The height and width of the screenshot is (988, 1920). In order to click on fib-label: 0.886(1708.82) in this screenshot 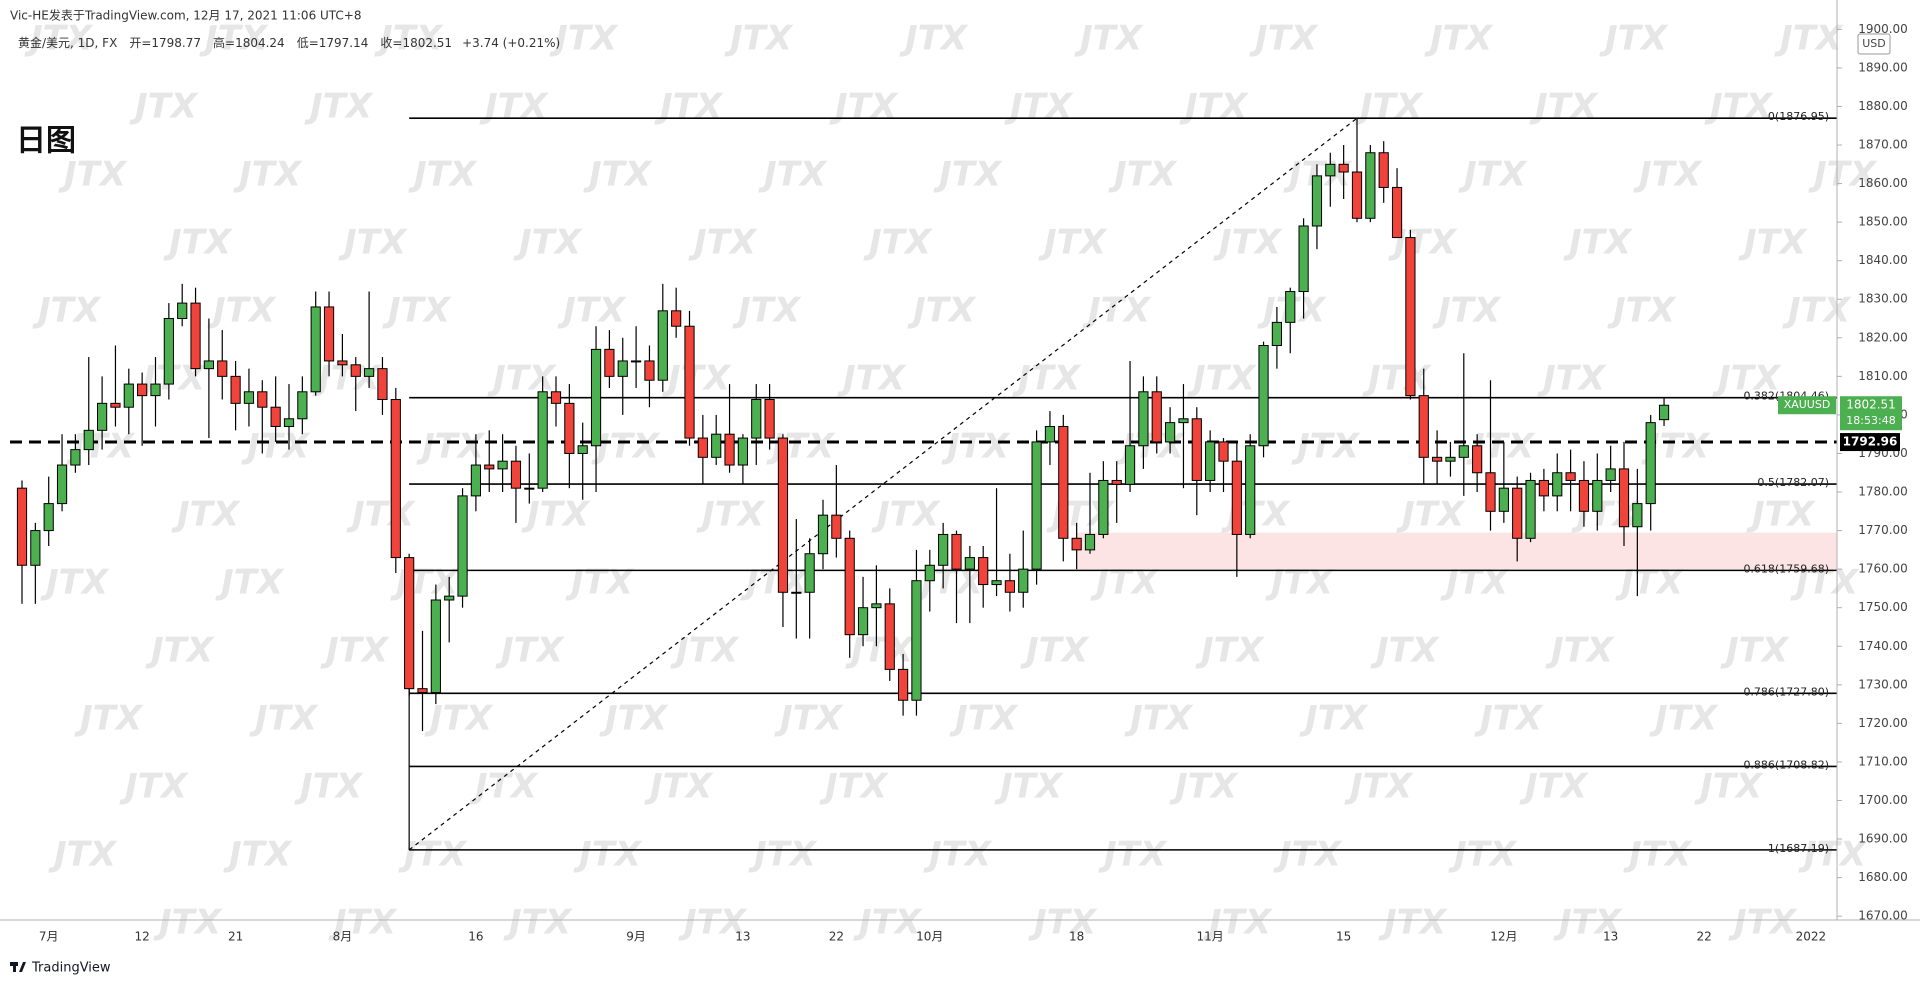, I will do `click(1786, 764)`.